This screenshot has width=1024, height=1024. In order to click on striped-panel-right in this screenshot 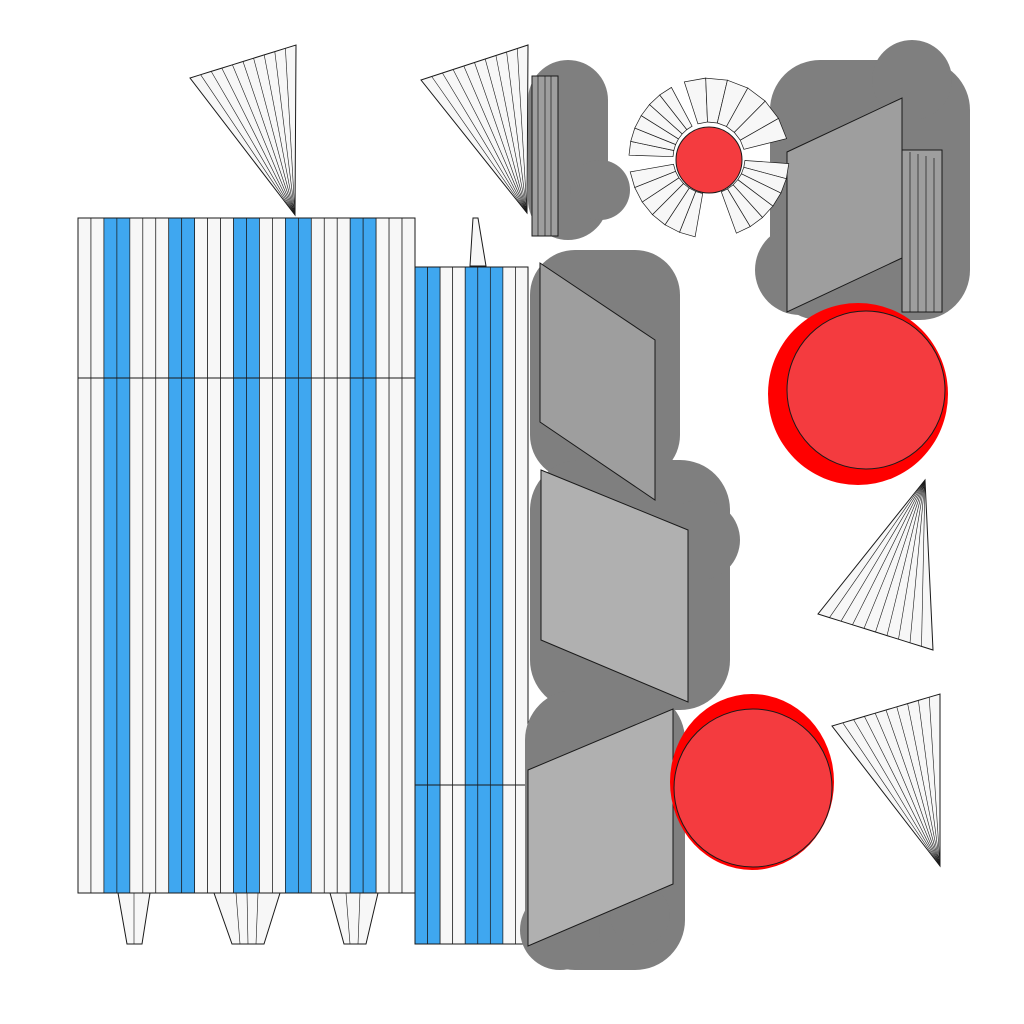, I will do `click(471, 605)`.